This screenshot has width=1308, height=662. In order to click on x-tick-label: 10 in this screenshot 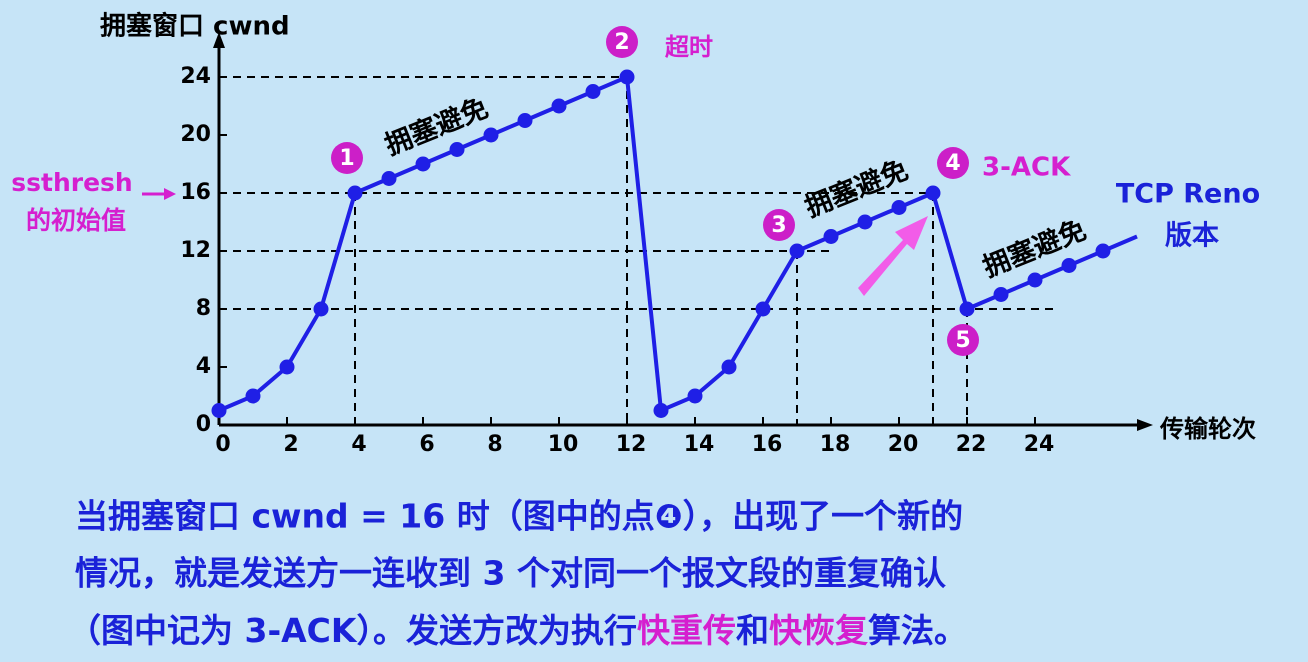, I will do `click(563, 444)`.